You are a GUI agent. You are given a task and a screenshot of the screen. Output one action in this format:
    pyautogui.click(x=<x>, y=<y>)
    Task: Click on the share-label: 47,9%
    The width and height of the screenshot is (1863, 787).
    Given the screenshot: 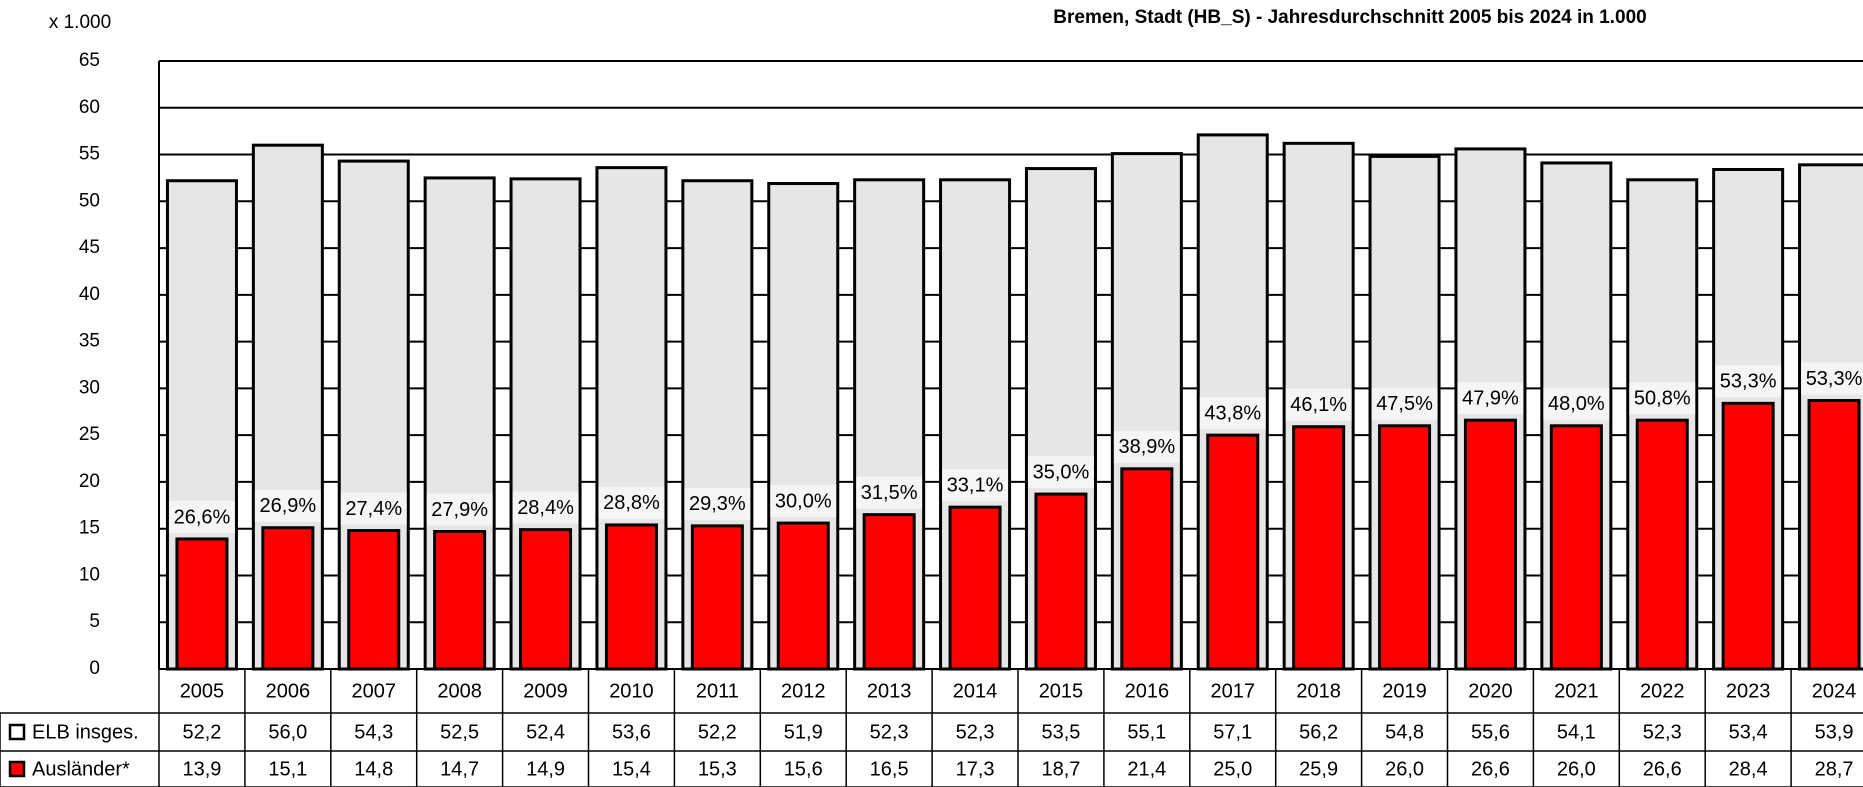 What is the action you would take?
    pyautogui.click(x=1490, y=398)
    